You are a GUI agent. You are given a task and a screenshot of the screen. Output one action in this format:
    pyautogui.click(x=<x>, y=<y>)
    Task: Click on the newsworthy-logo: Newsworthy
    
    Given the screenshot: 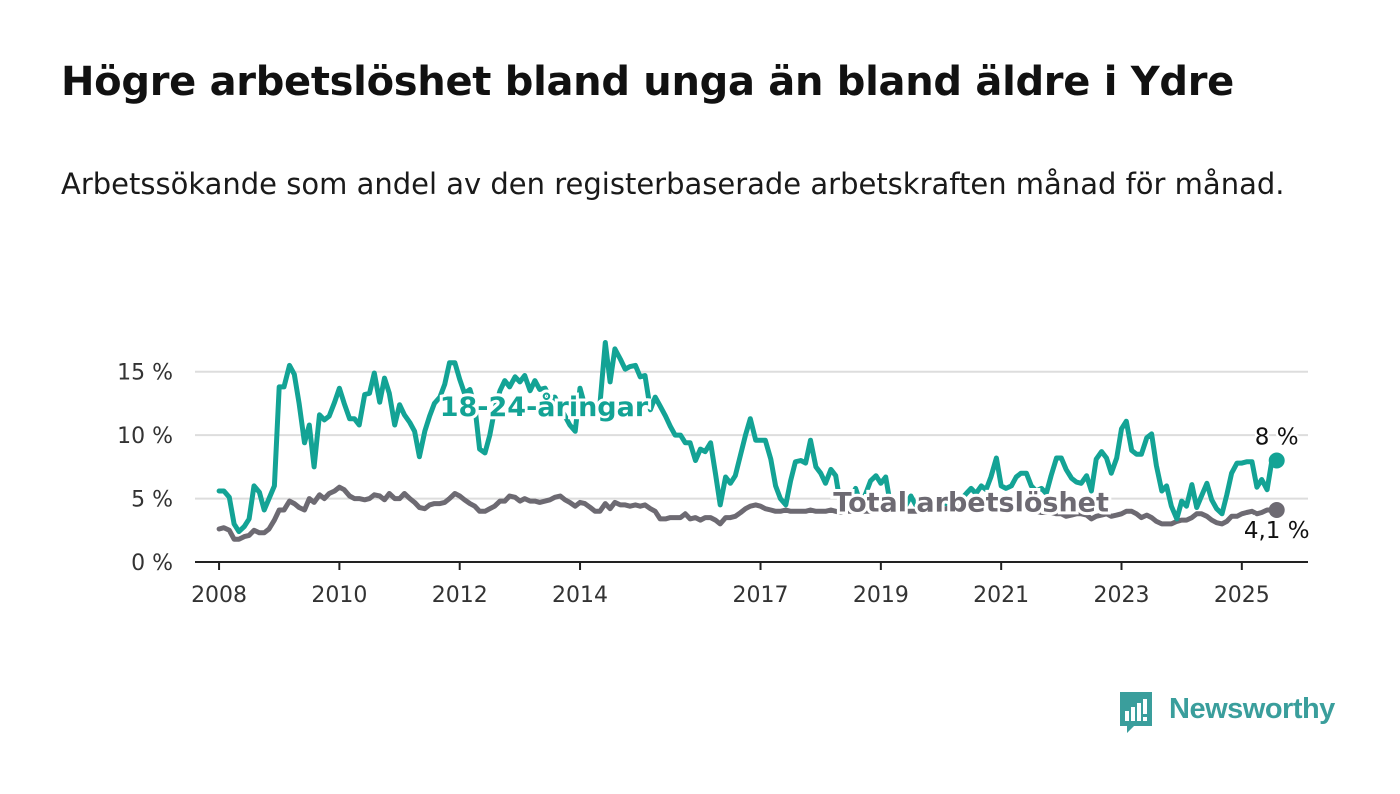 What is the action you would take?
    pyautogui.click(x=1233, y=713)
    